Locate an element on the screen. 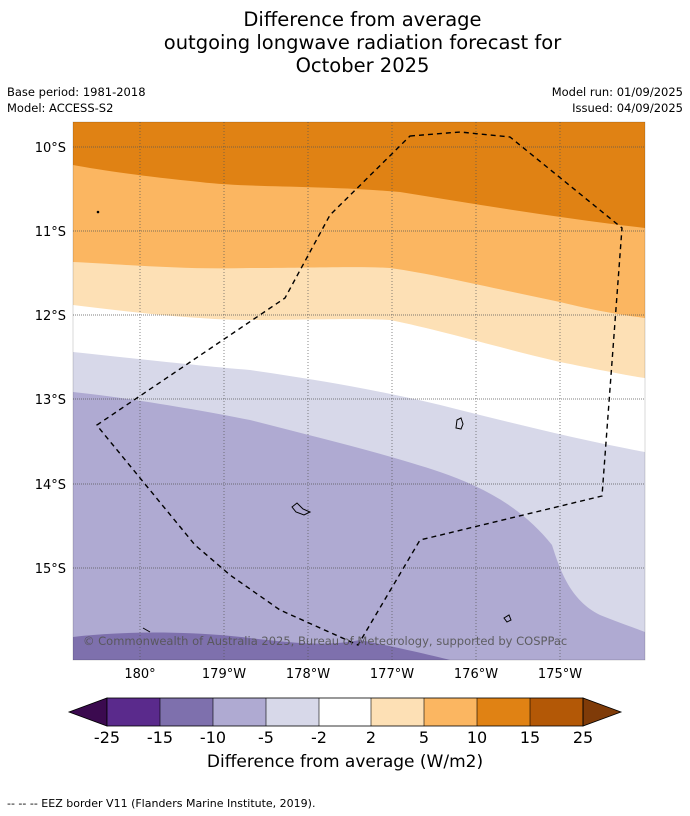 Image resolution: width=690 pixels, height=816 pixels. colorbar-label: Difference from average (W/m2) is located at coordinates (345, 762).